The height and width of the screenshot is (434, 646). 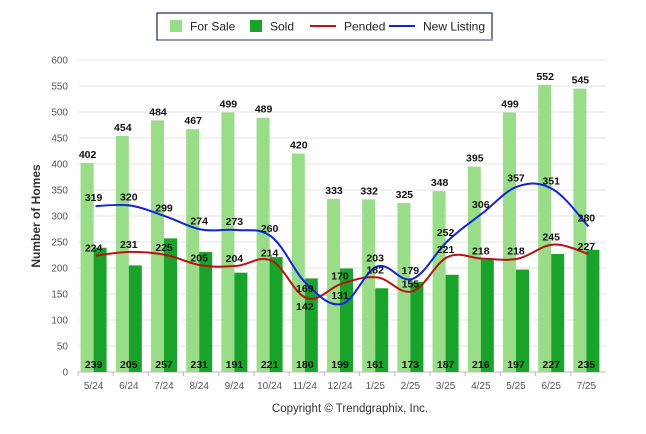 What do you see at coordinates (59, 191) in the screenshot?
I see `y-tick-label: 350` at bounding box center [59, 191].